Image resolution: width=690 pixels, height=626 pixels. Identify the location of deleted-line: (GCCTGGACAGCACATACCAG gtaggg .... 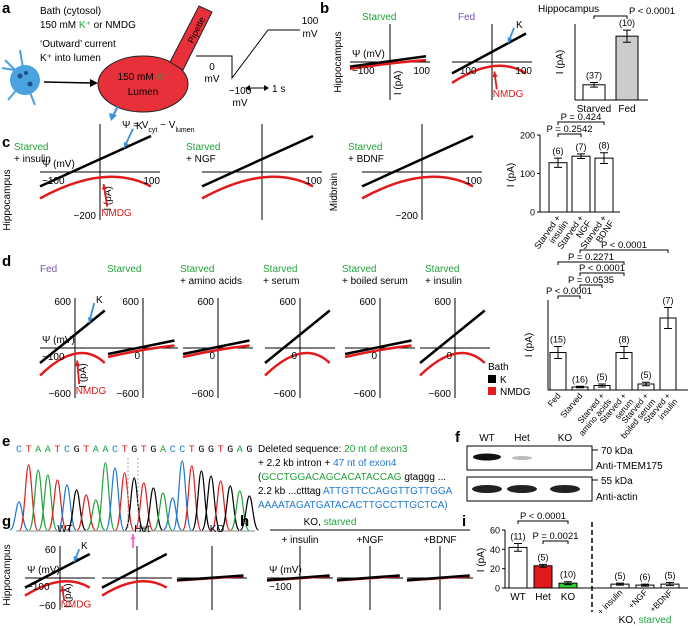
(352, 477).